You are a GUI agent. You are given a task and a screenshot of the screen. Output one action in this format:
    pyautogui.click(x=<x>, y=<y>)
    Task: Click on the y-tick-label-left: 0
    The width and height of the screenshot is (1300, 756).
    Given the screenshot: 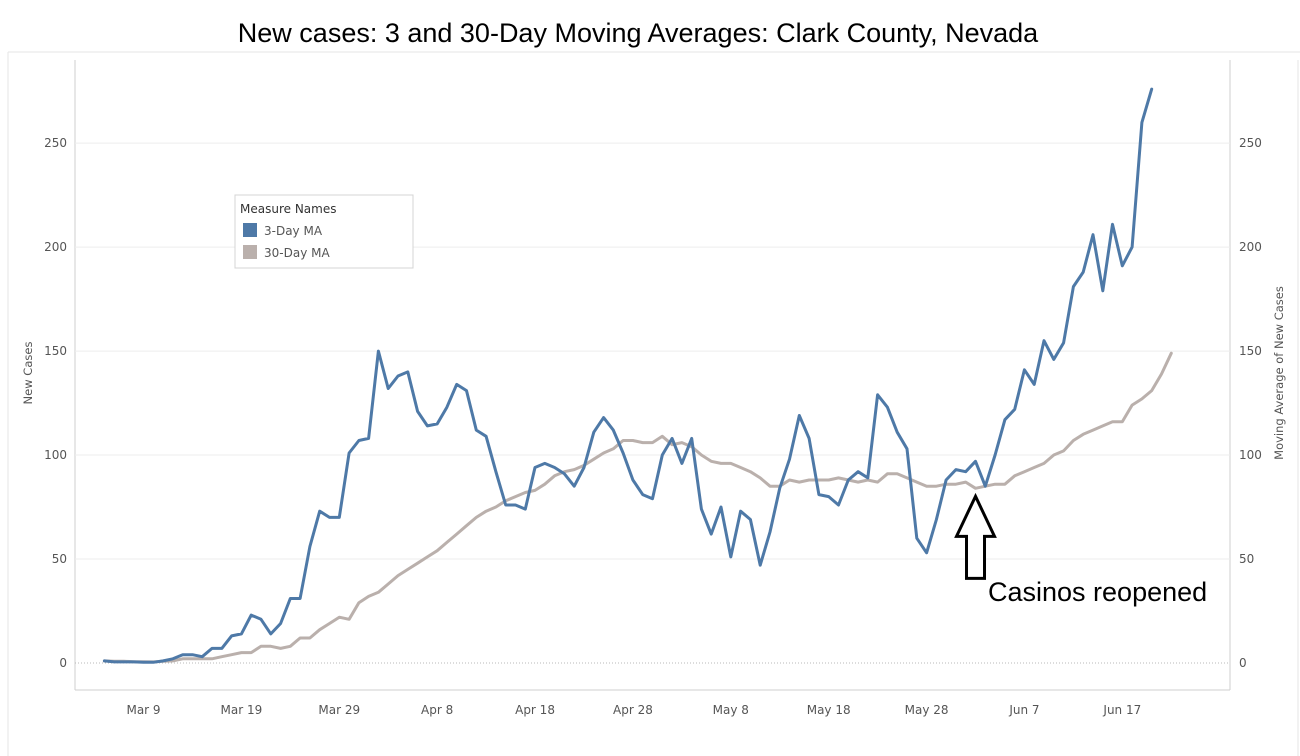 What is the action you would take?
    pyautogui.click(x=63, y=663)
    